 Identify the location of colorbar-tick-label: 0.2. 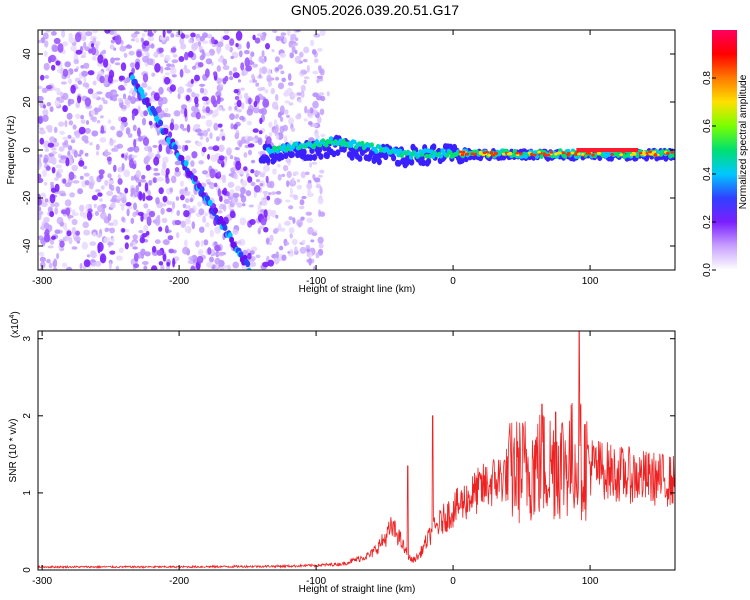
(707, 222).